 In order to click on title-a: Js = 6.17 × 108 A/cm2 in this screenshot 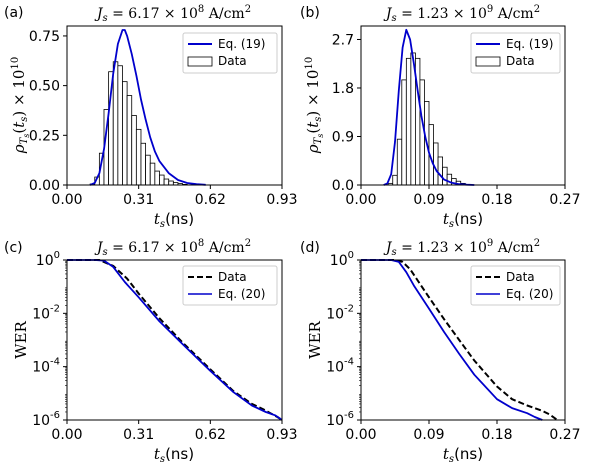, I will do `click(172, 14)`.